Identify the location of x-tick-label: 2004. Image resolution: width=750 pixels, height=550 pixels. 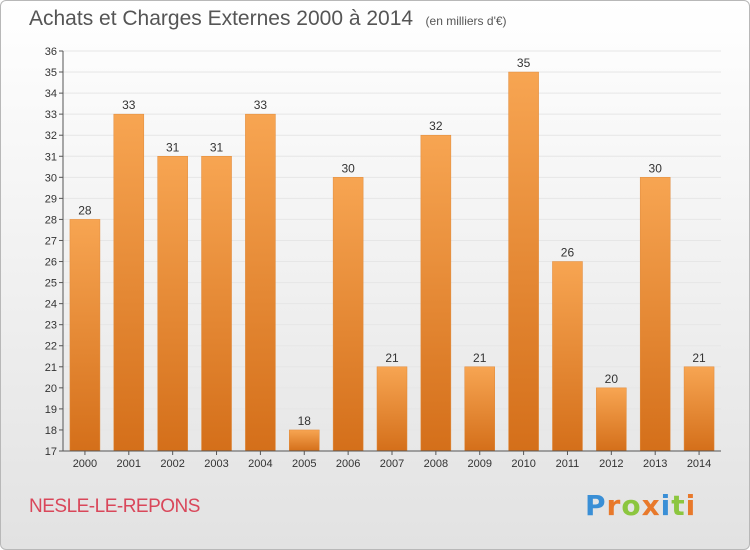
(260, 464).